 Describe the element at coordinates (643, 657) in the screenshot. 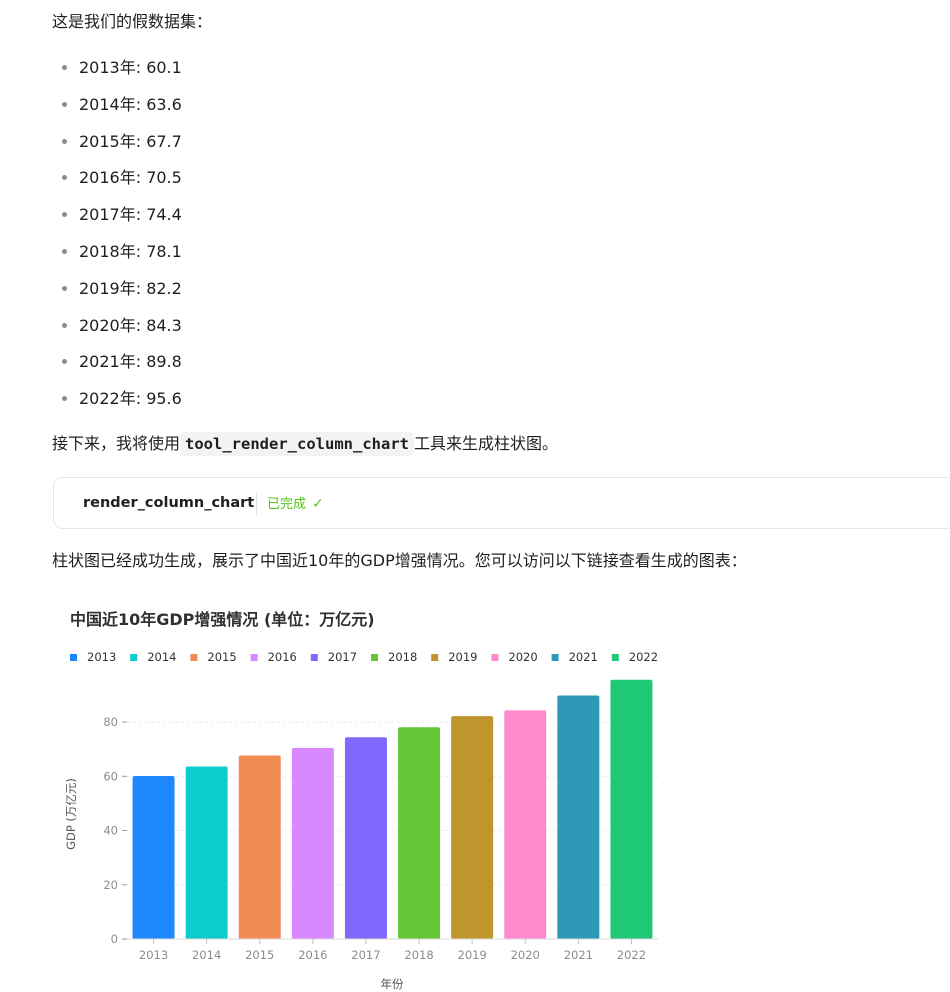

I see `legend-label: 2022` at that location.